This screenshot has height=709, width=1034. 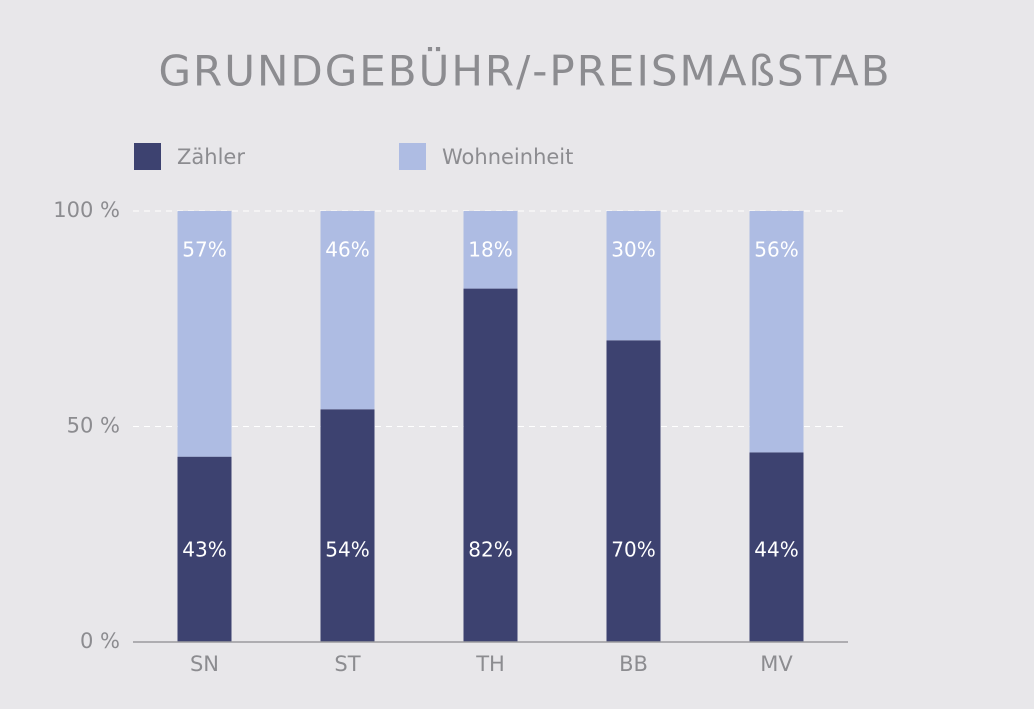 I want to click on x-tick-label: BB, so click(x=633, y=664).